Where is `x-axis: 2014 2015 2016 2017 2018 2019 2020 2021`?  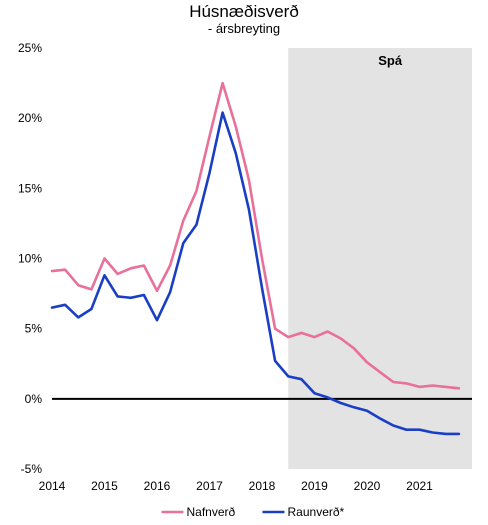 x-axis: 2014 2015 2016 2017 2018 2019 2020 2021 is located at coordinates (236, 486).